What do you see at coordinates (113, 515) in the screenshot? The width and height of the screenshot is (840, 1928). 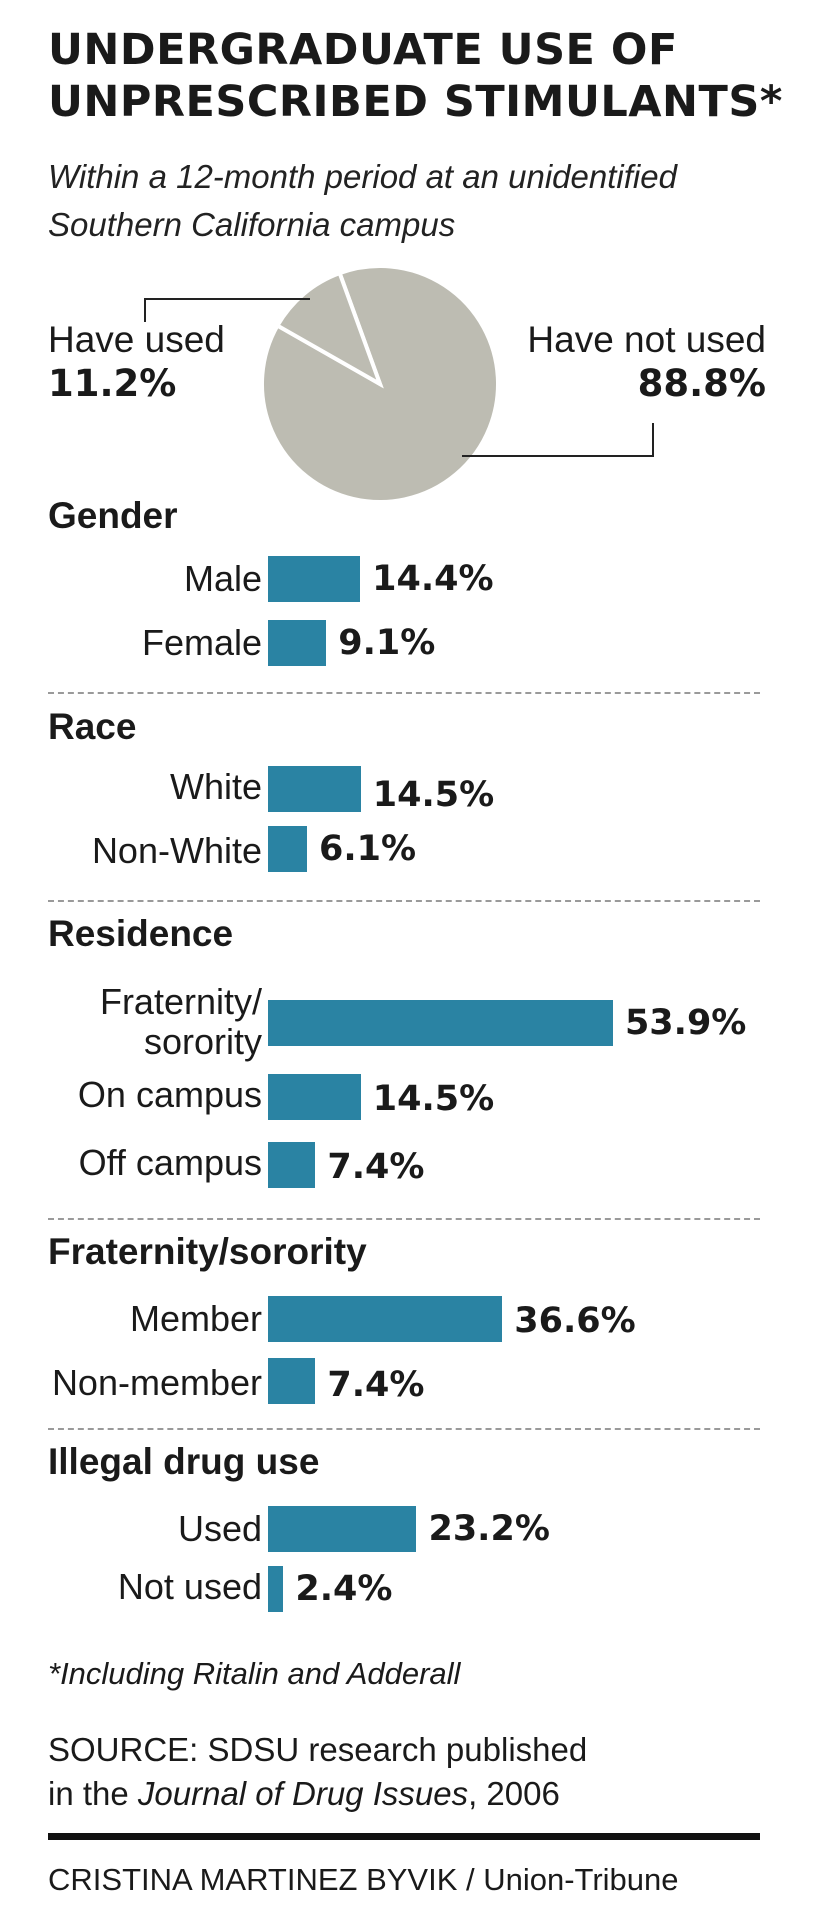 I see `section-title-gender: Gender` at bounding box center [113, 515].